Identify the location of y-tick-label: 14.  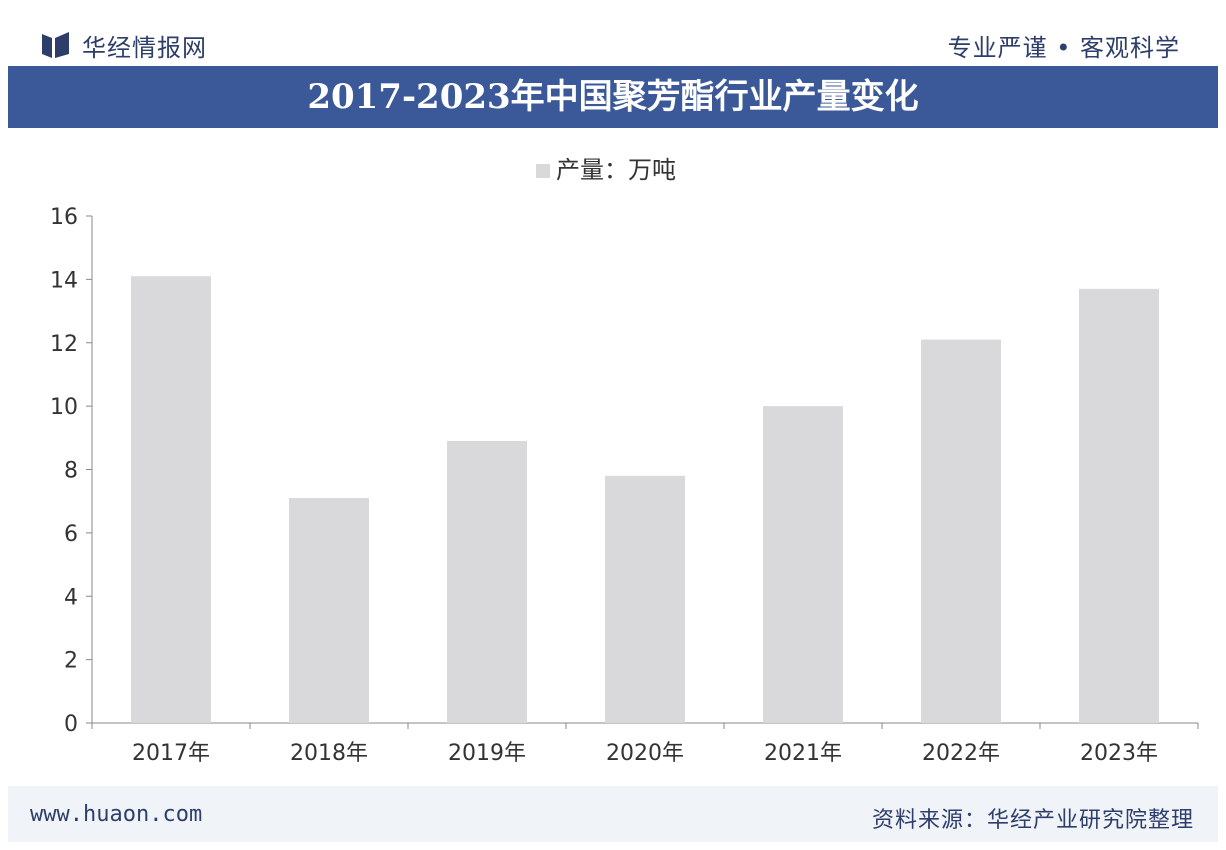
(64, 280).